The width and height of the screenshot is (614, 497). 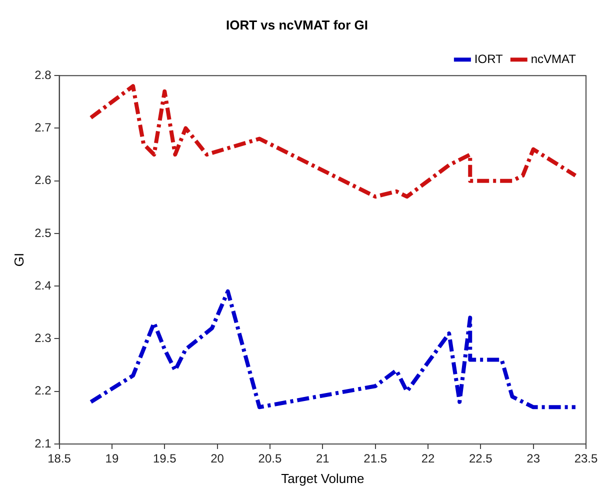 What do you see at coordinates (270, 459) in the screenshot?
I see `x-tick-label: 20.5` at bounding box center [270, 459].